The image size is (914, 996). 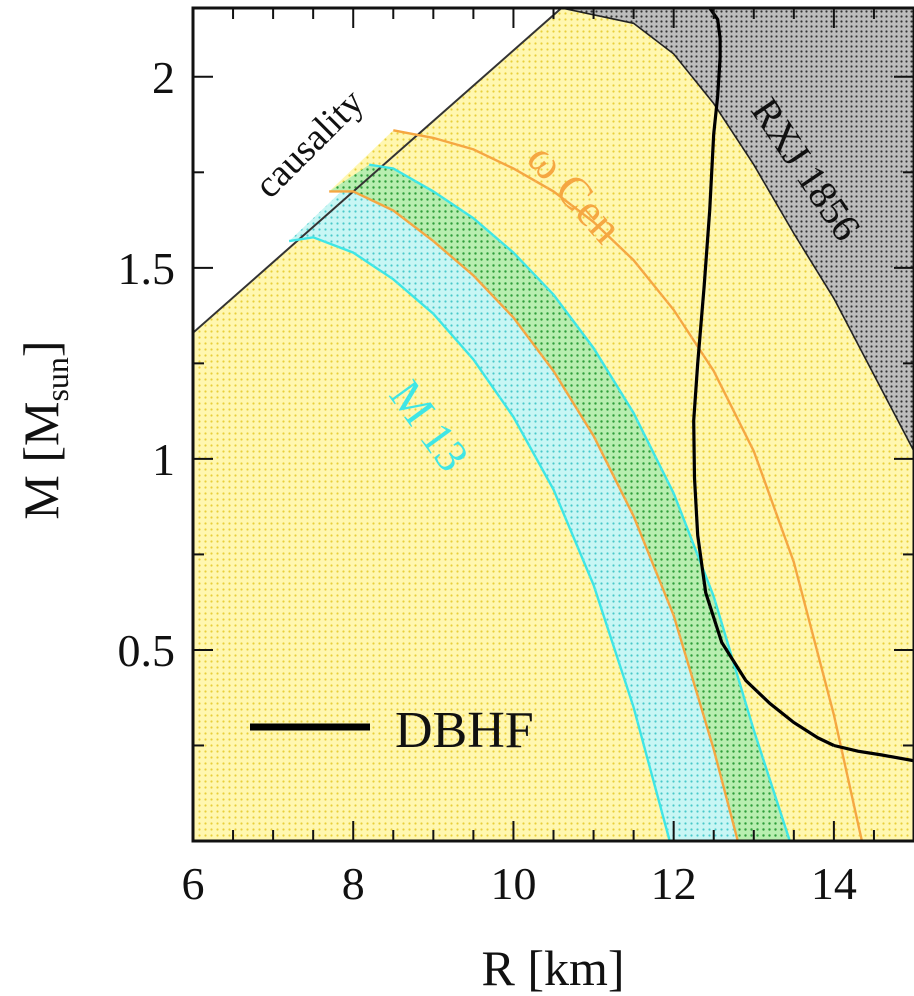 I want to click on x-axis-label: R [km], so click(x=552, y=968).